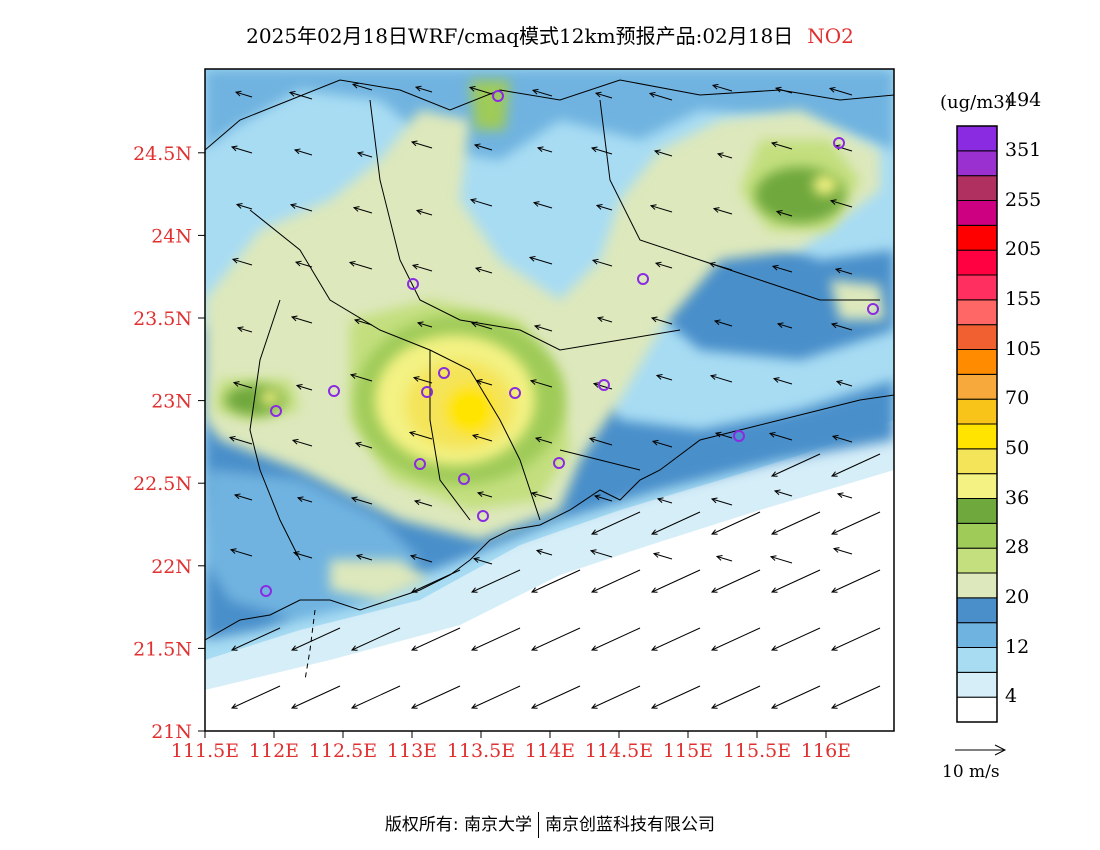 Image resolution: width=1100 pixels, height=850 pixels. Describe the element at coordinates (630, 825) in the screenshot. I see `copyright-right: 南京创蓝科技有限公司` at that location.